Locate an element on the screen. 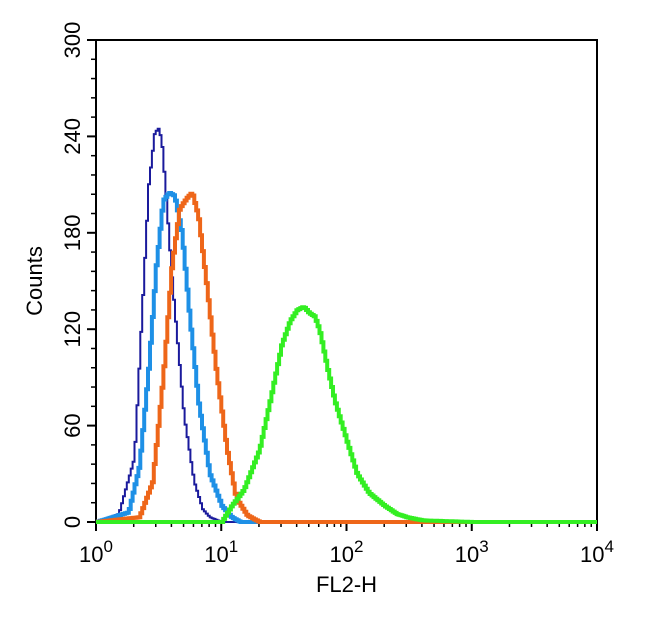 The height and width of the screenshot is (617, 659). y-tick-label: 180 is located at coordinates (72, 232).